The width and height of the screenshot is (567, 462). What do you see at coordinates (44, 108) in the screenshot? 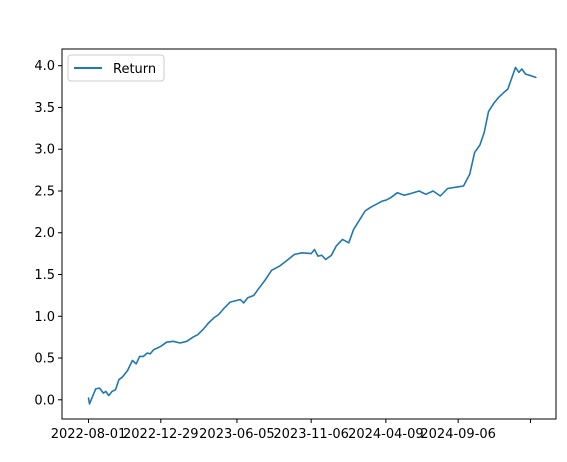
I see `y-tick-label: 3.5` at bounding box center [44, 108].